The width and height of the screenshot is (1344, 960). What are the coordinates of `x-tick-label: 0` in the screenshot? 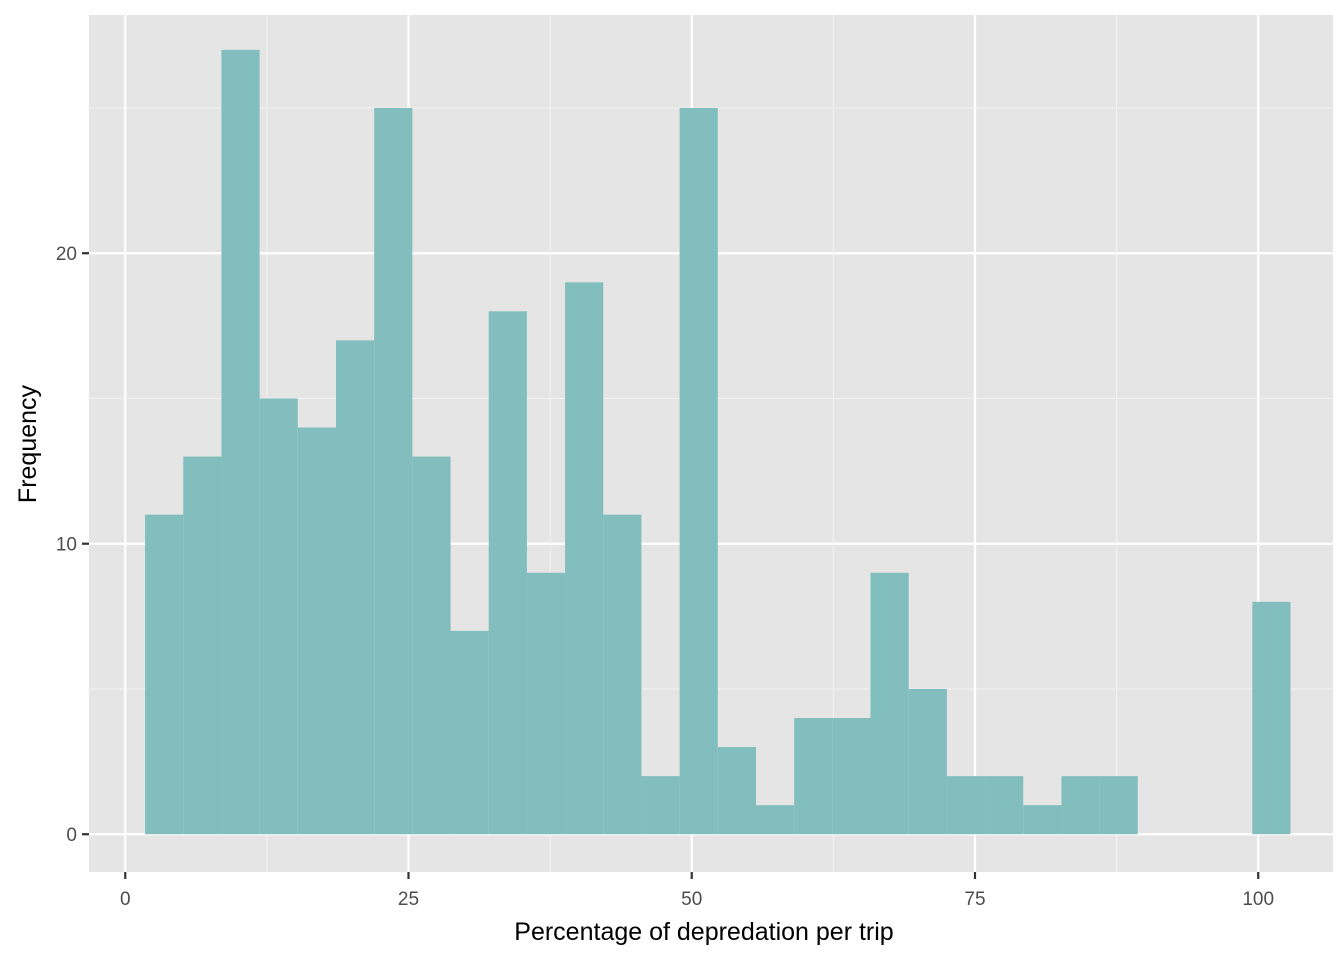 It's located at (125, 899).